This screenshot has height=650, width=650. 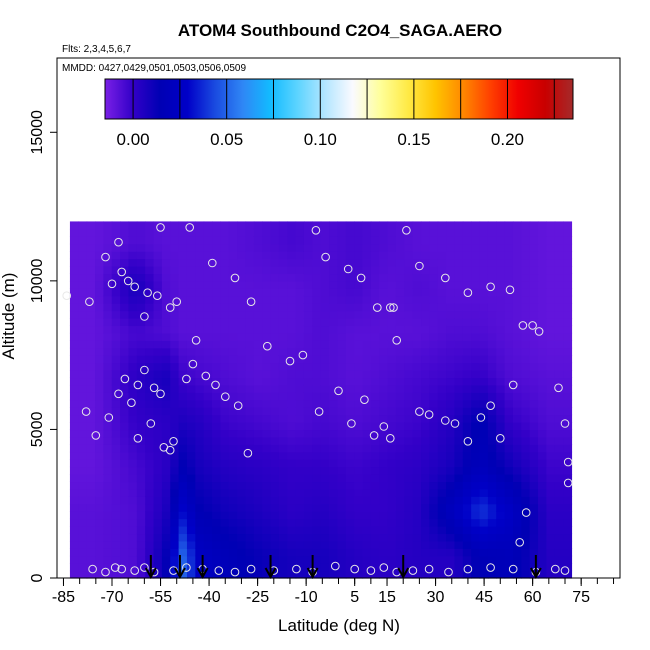 I want to click on x-axis-tick-label: -40, so click(x=209, y=597).